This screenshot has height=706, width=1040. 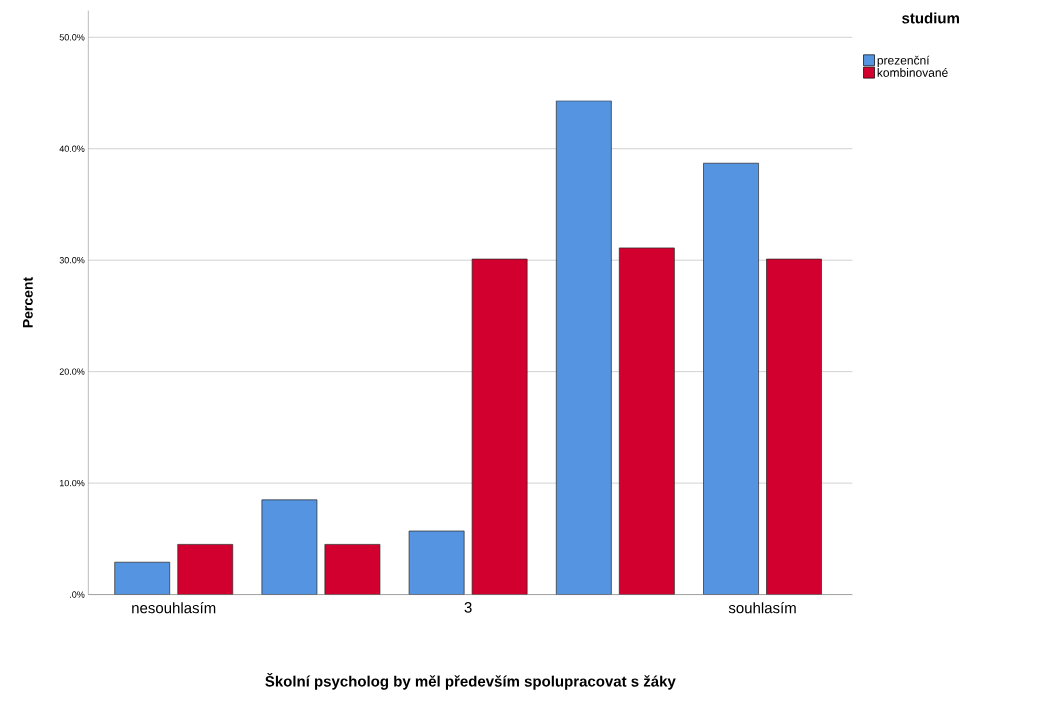 What do you see at coordinates (174, 608) in the screenshot?
I see `x-tick-label: nesouhlasím` at bounding box center [174, 608].